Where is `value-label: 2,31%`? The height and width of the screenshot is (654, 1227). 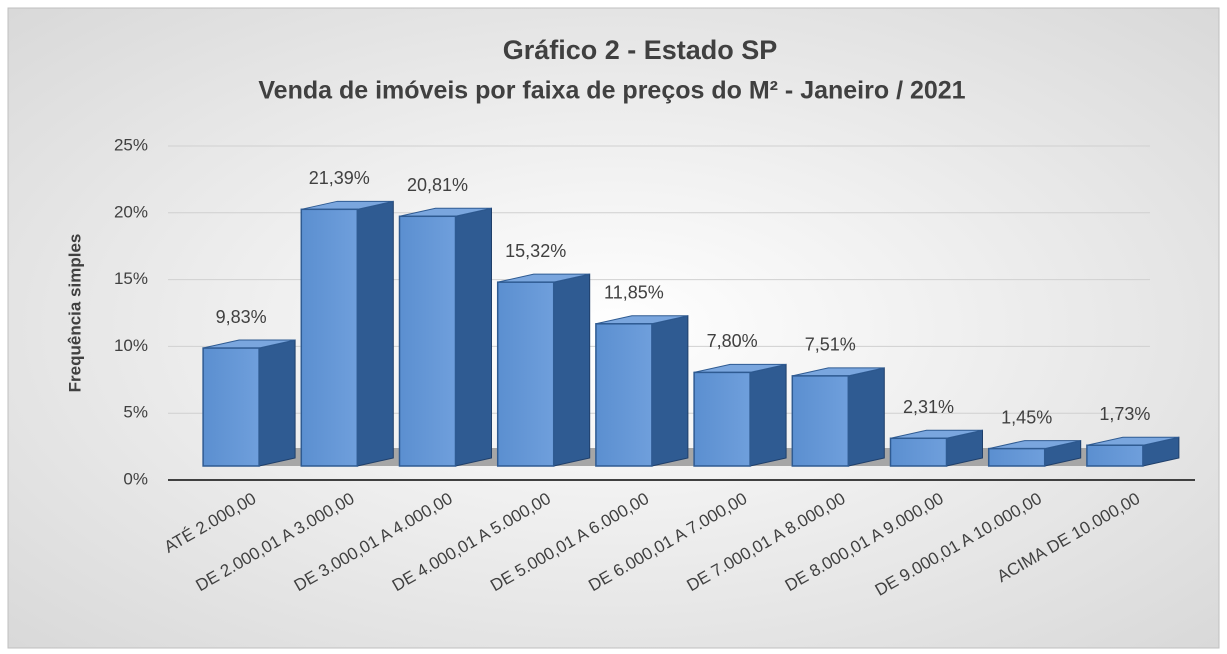 value-label: 2,31% is located at coordinates (928, 407).